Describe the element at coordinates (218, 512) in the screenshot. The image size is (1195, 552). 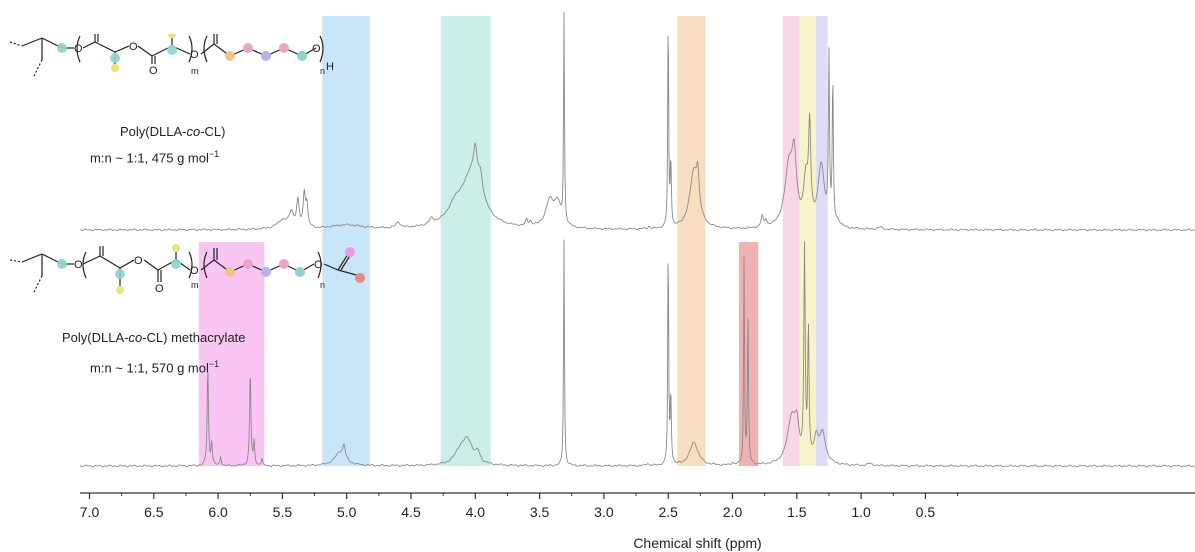
I see `x-tick-label: 6.0` at that location.